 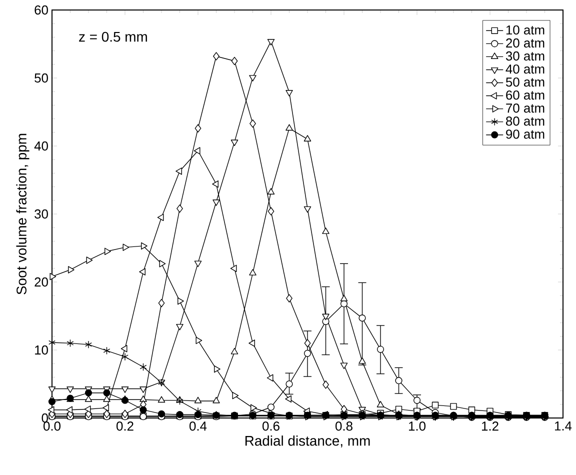 What do you see at coordinates (41, 78) in the screenshot?
I see `y-tick-label: 50` at bounding box center [41, 78].